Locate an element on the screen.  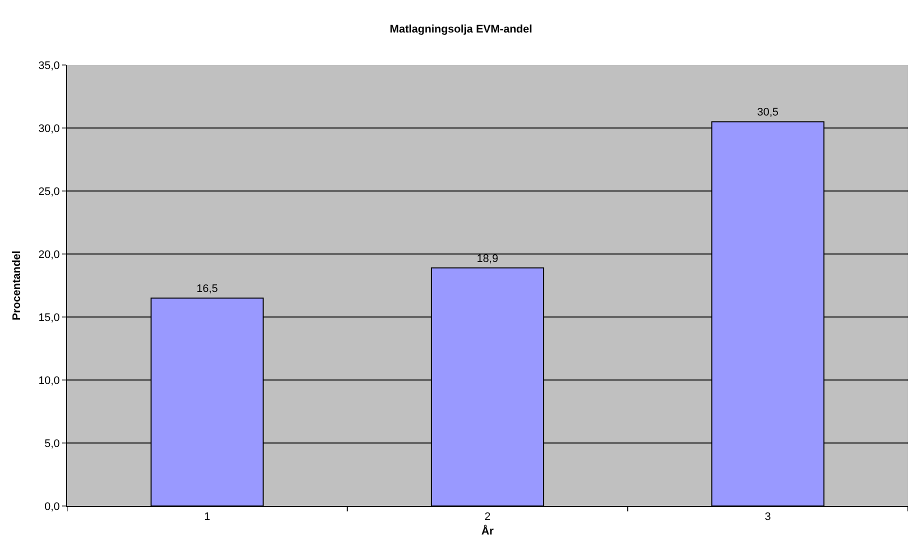
y-tick-label: 0,0 is located at coordinates (52, 506).